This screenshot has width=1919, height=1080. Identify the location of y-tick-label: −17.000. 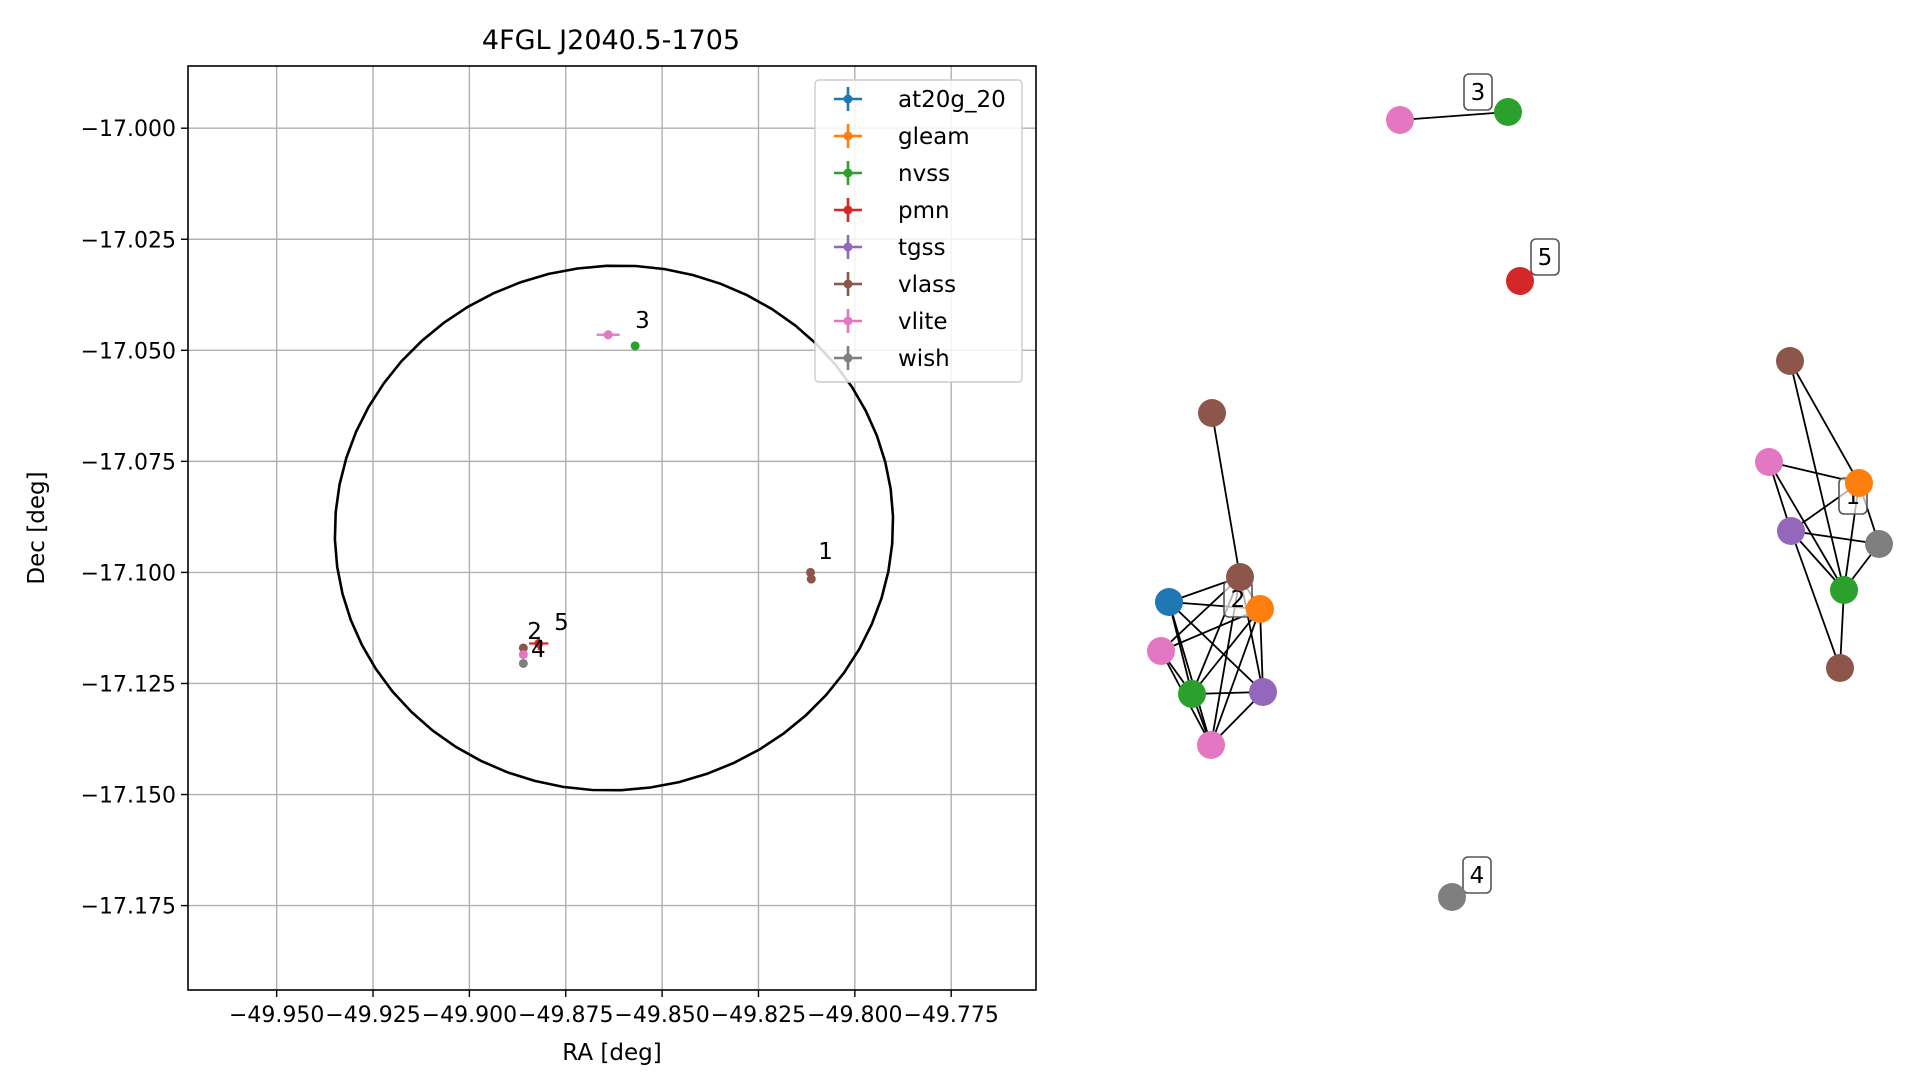
(128, 129).